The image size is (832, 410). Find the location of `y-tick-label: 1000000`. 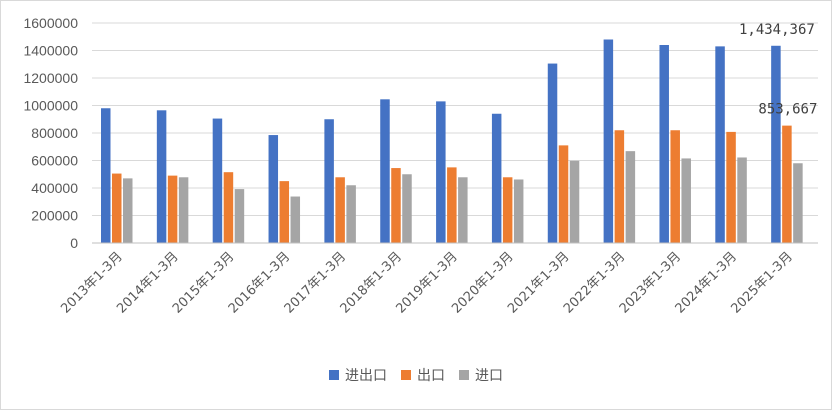

y-tick-label: 1000000 is located at coordinates (50, 106).